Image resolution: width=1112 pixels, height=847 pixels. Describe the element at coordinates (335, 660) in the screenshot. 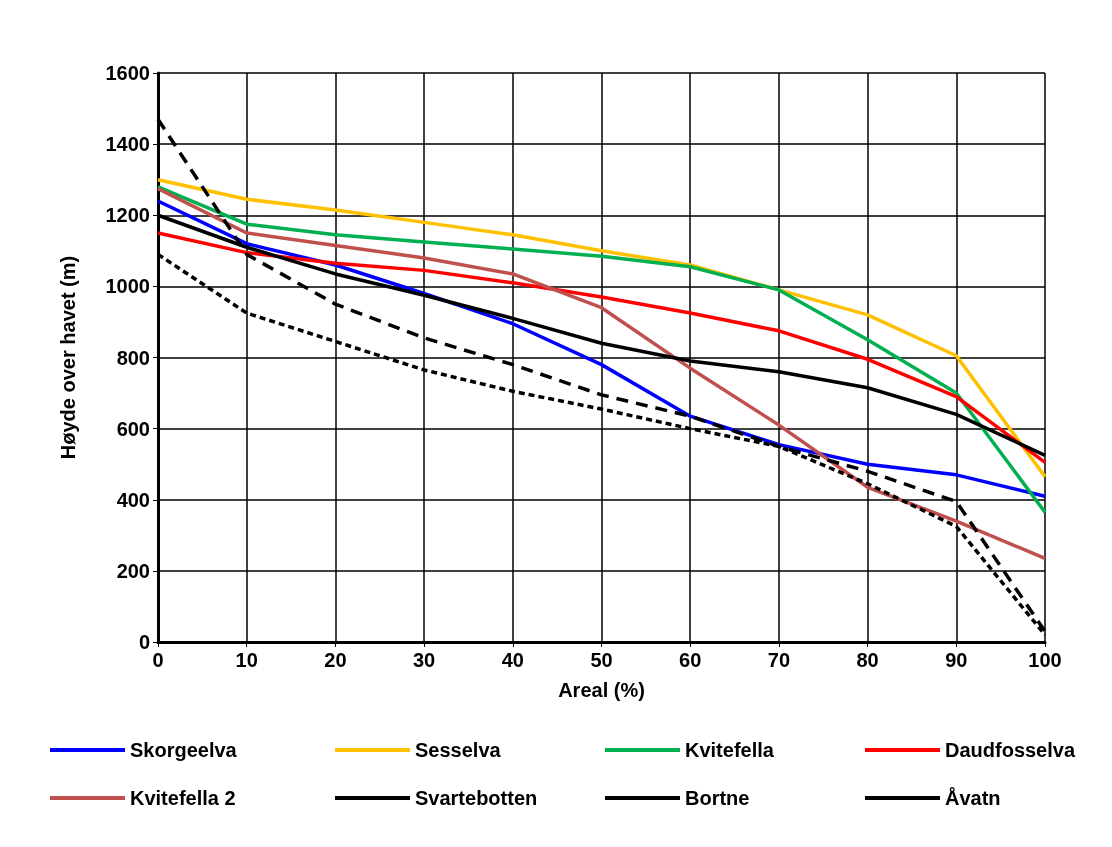

I see `x-tick-label: 20` at that location.